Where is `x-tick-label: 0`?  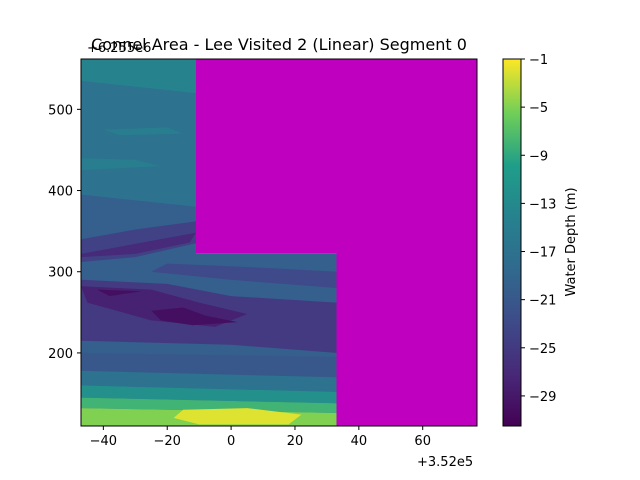
x-tick-label: 0 is located at coordinates (231, 441).